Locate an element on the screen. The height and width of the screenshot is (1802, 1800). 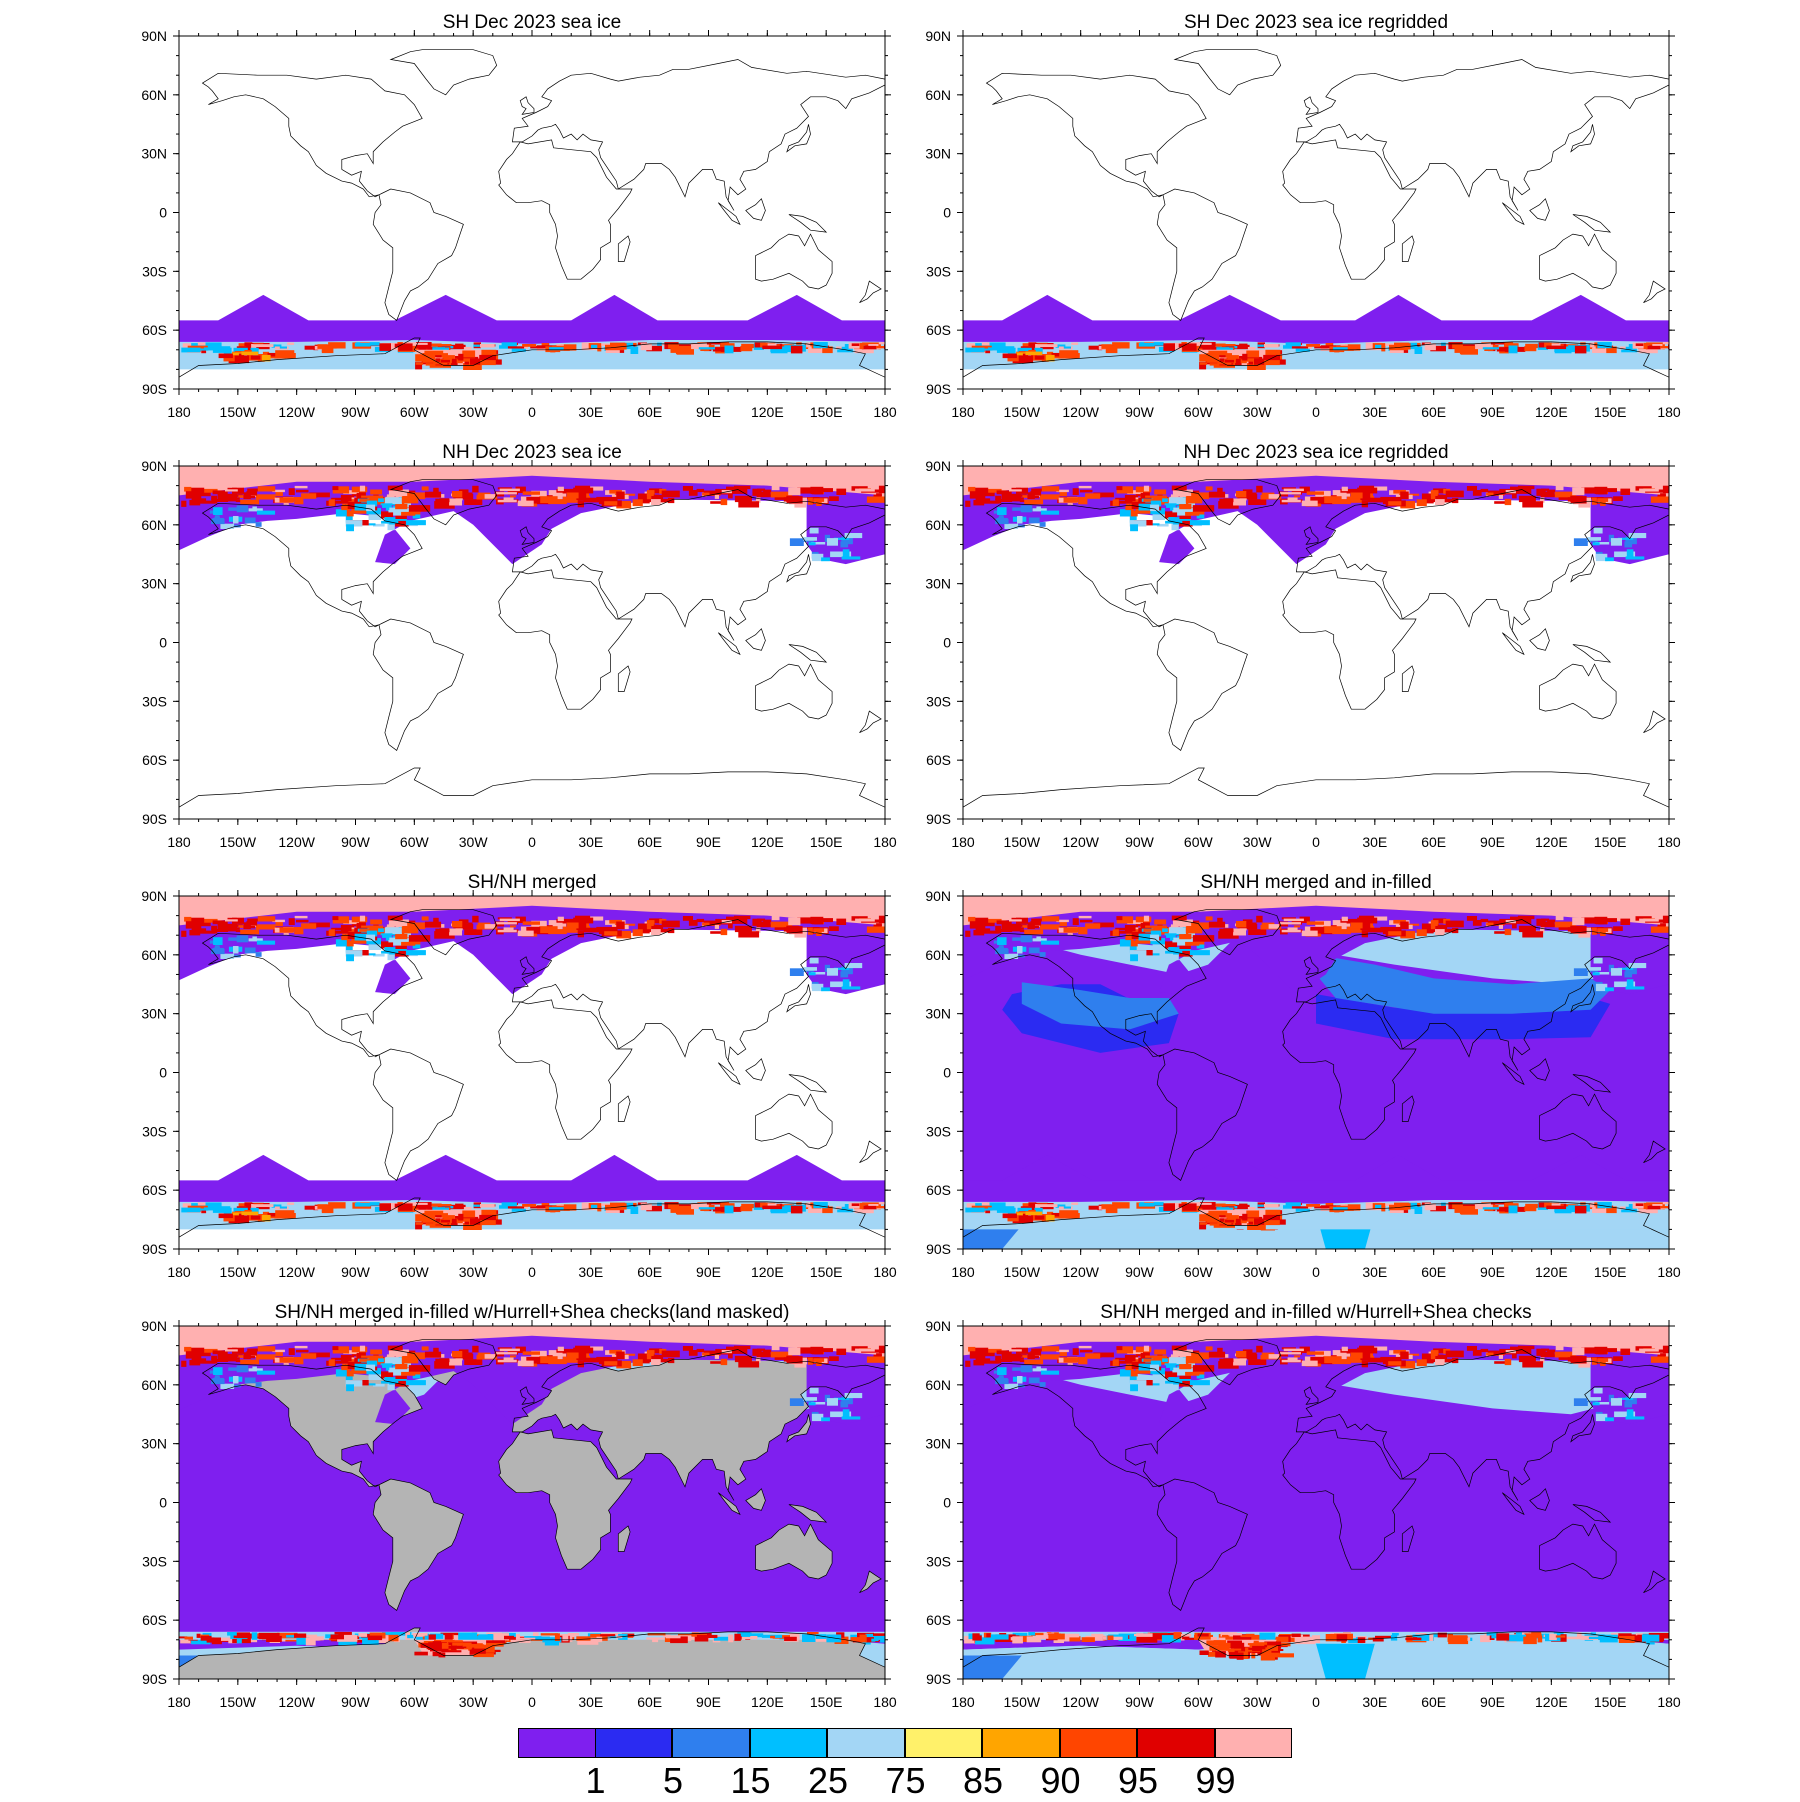
lon-label: 90W is located at coordinates (356, 842).